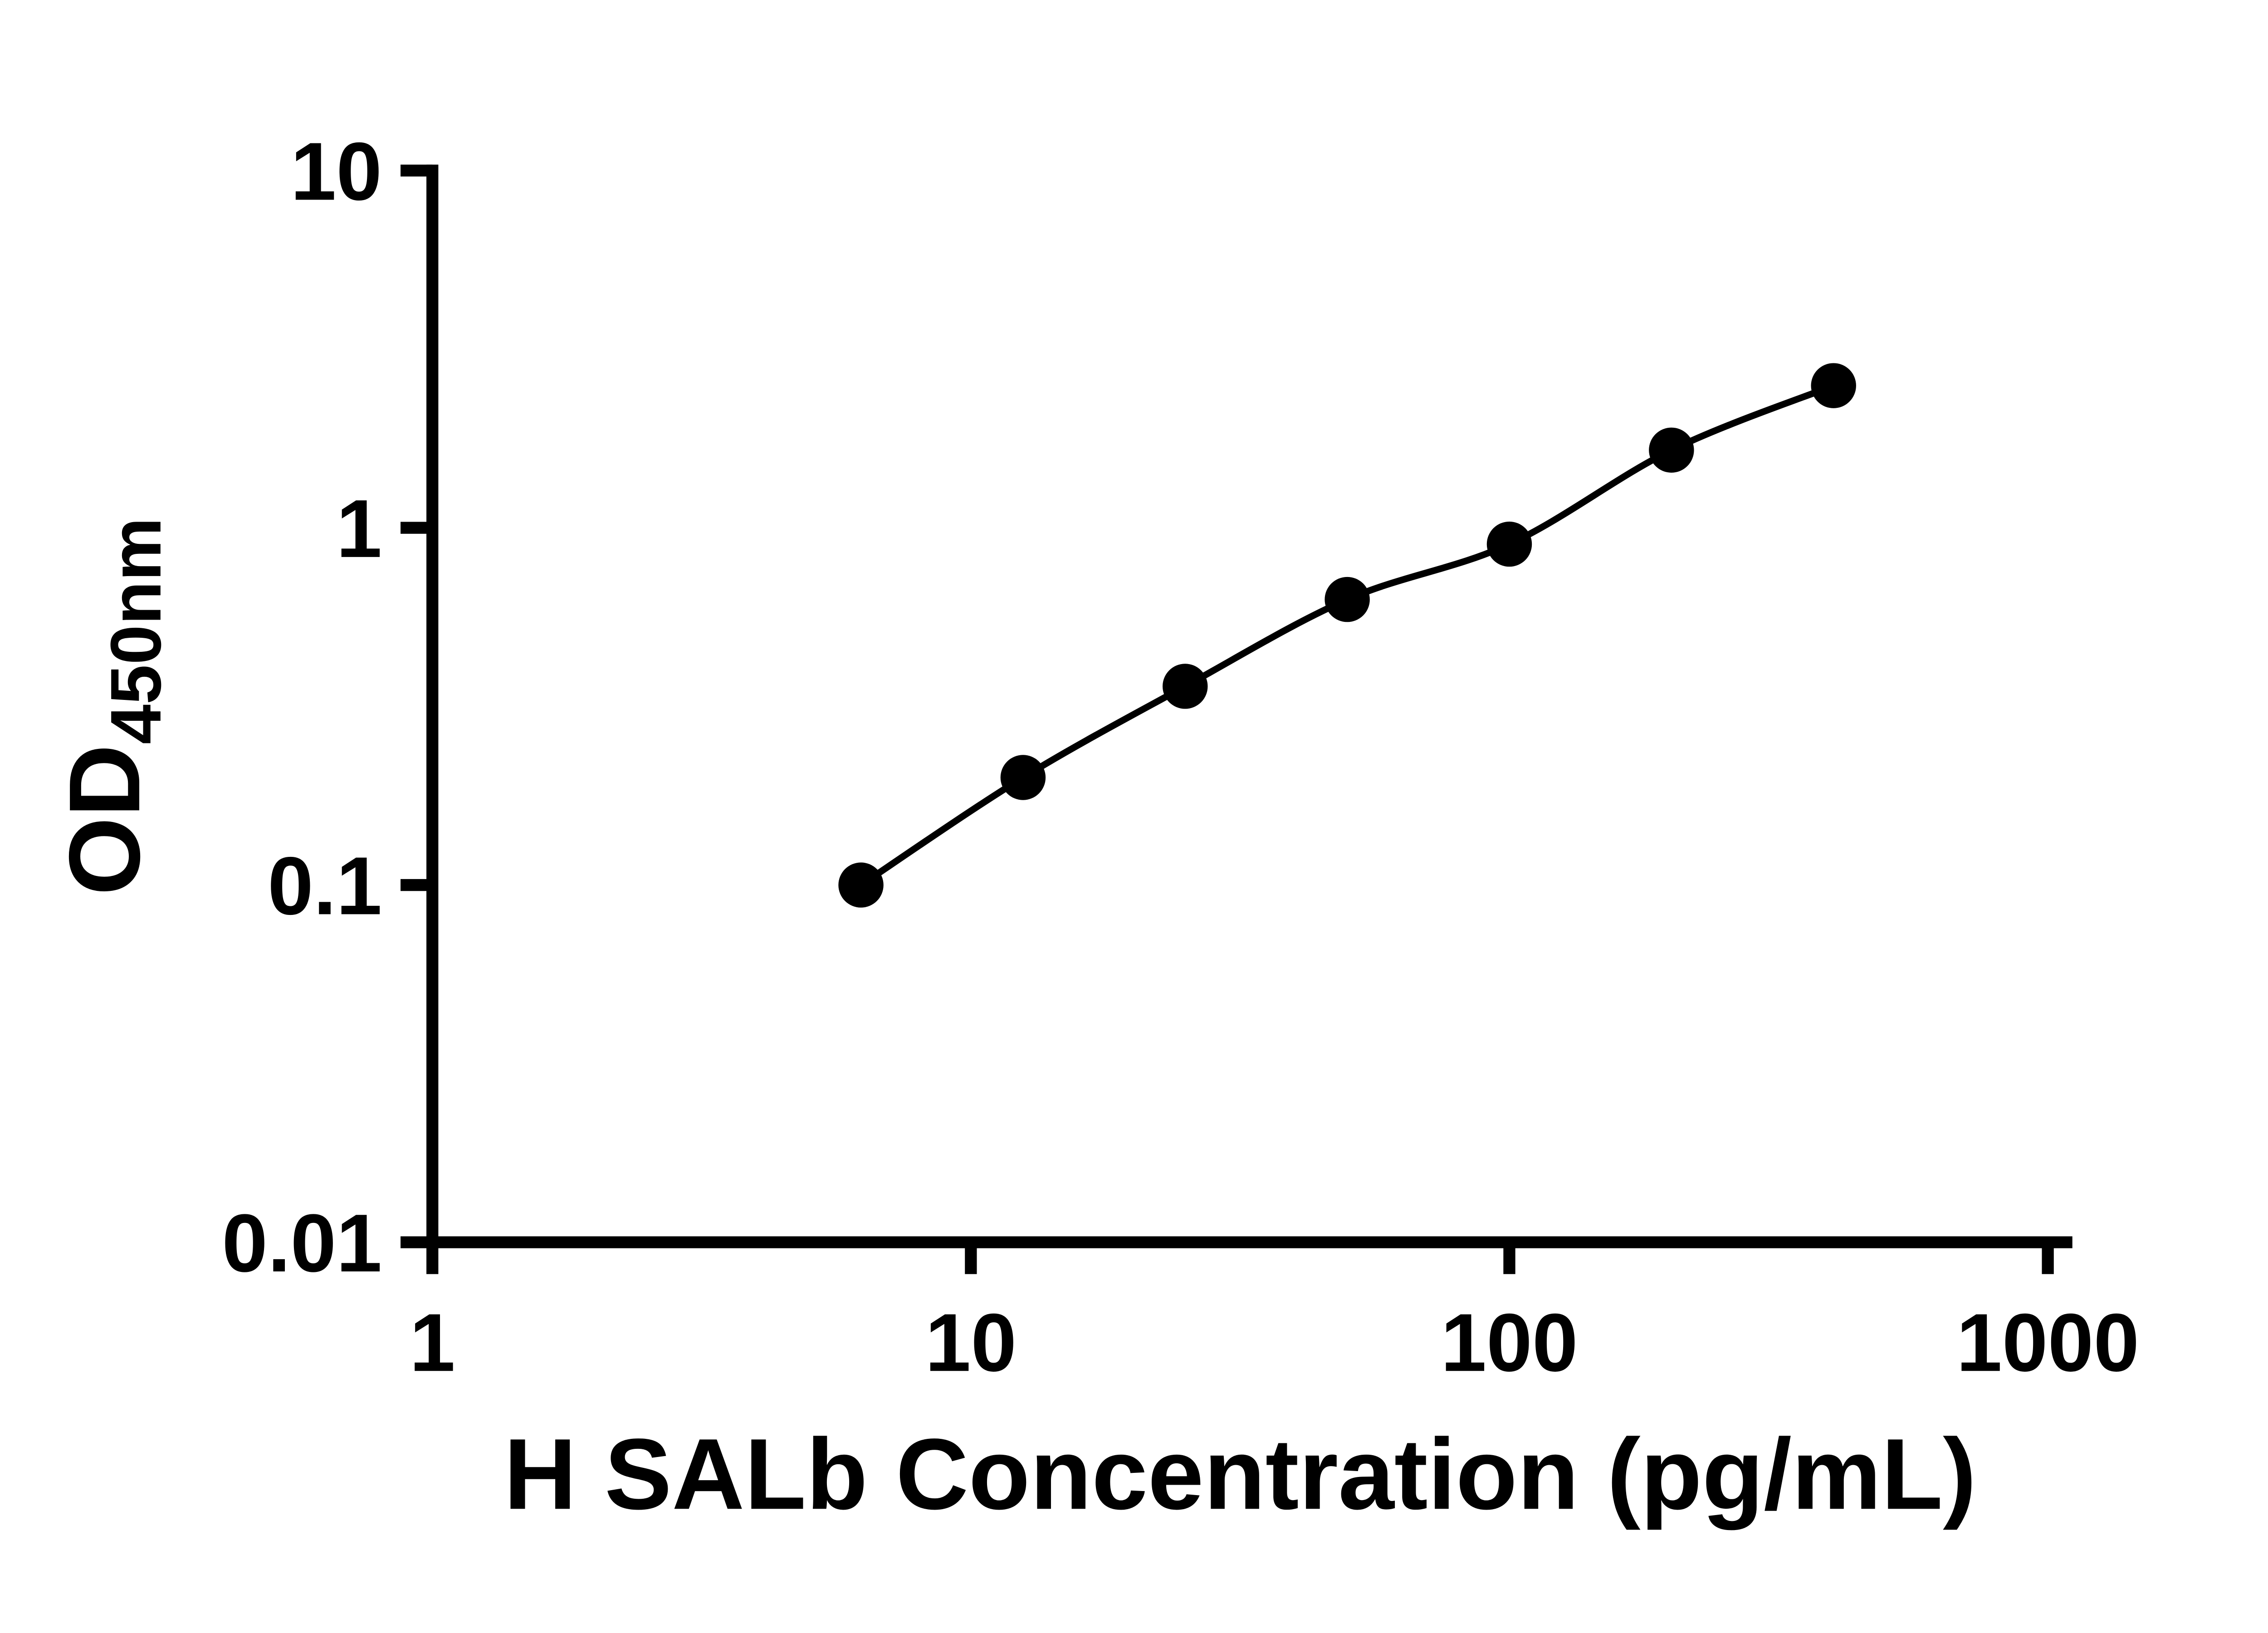 This screenshot has width=2268, height=1633. What do you see at coordinates (105, 819) in the screenshot?
I see `y-axis-title-main: OD` at bounding box center [105, 819].